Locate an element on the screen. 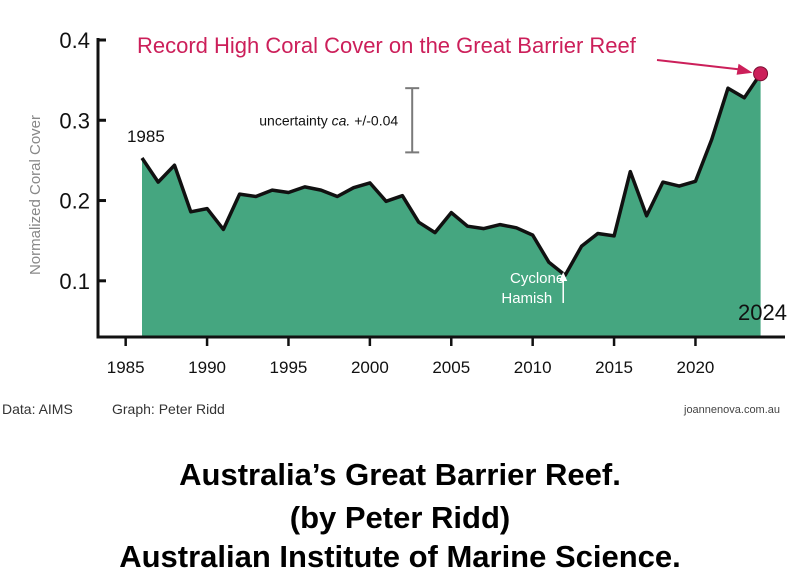 Image resolution: width=800 pixels, height=577 pixels. y-axis-label: Normalized Coral Cover is located at coordinates (35, 195).